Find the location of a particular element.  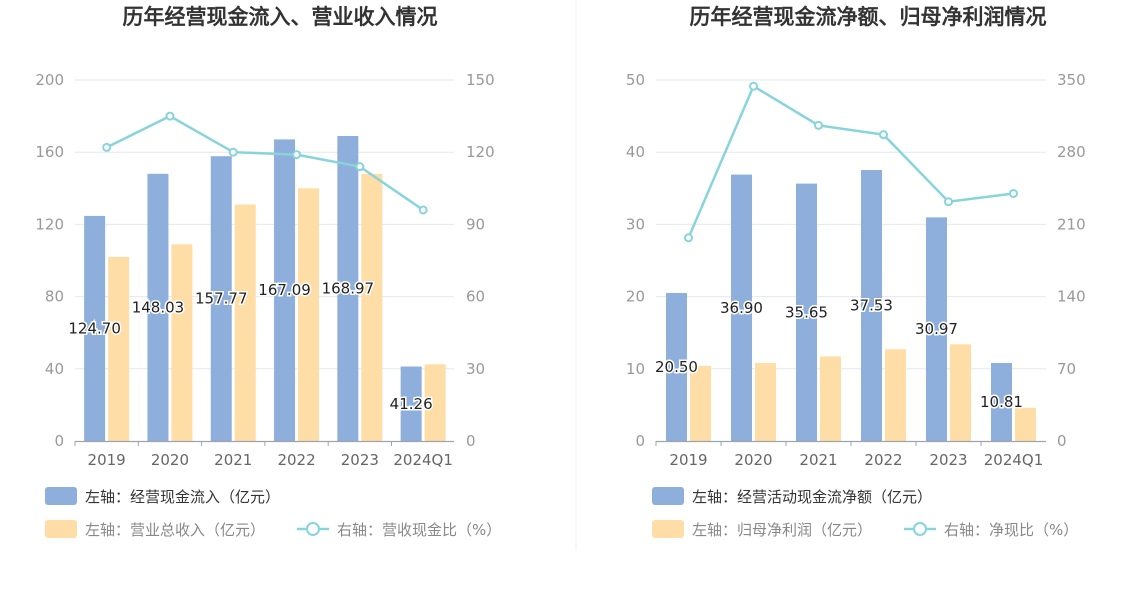

chart2-bar-2020-series2 is located at coordinates (765, 402).